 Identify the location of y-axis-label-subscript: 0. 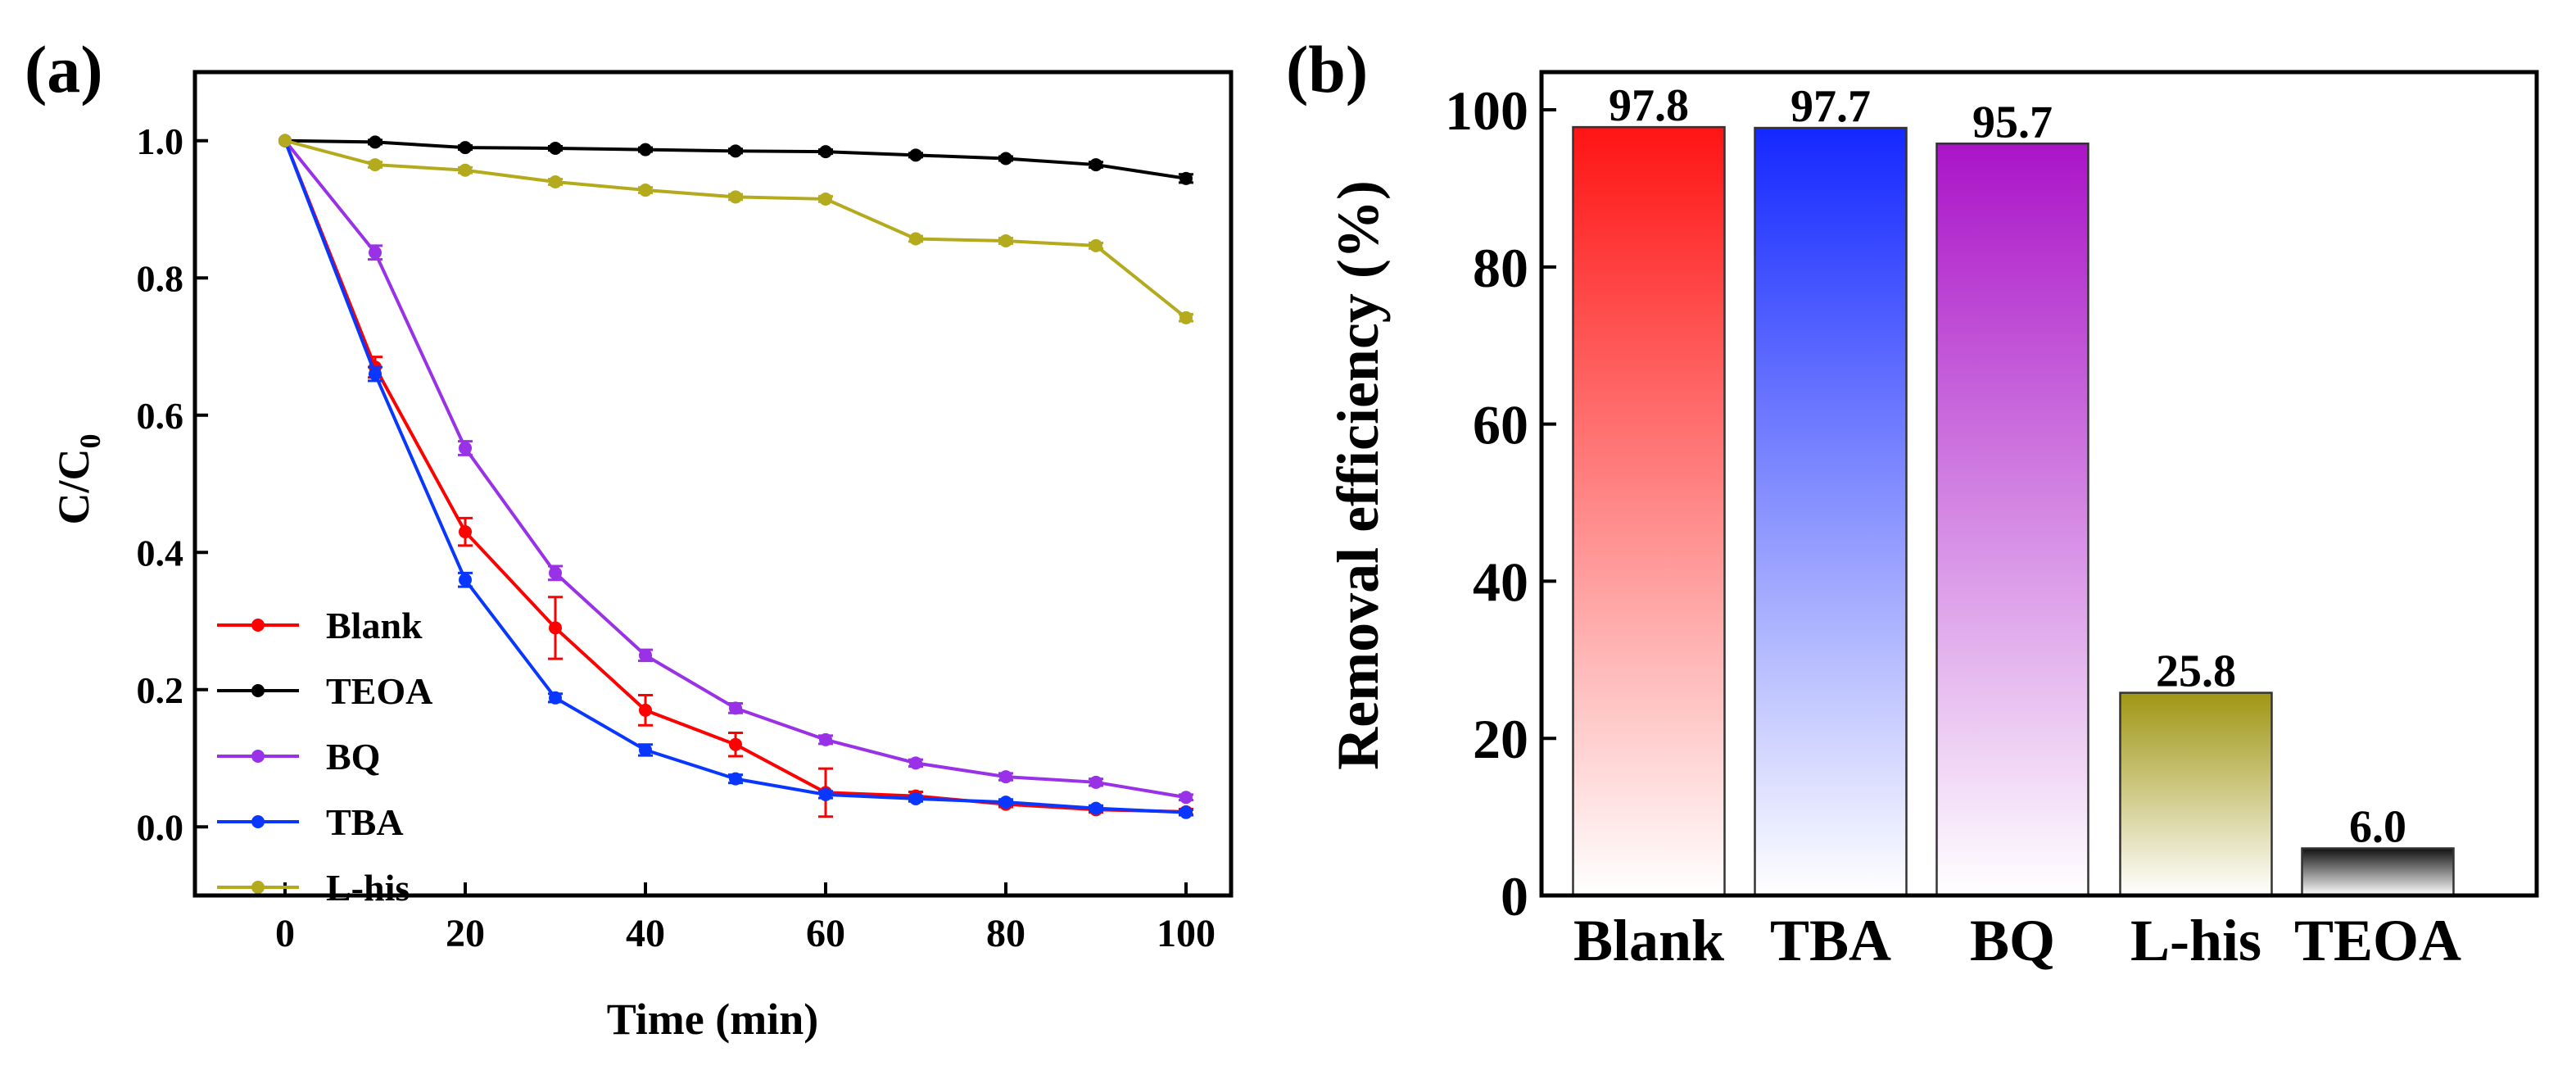
(90, 441).